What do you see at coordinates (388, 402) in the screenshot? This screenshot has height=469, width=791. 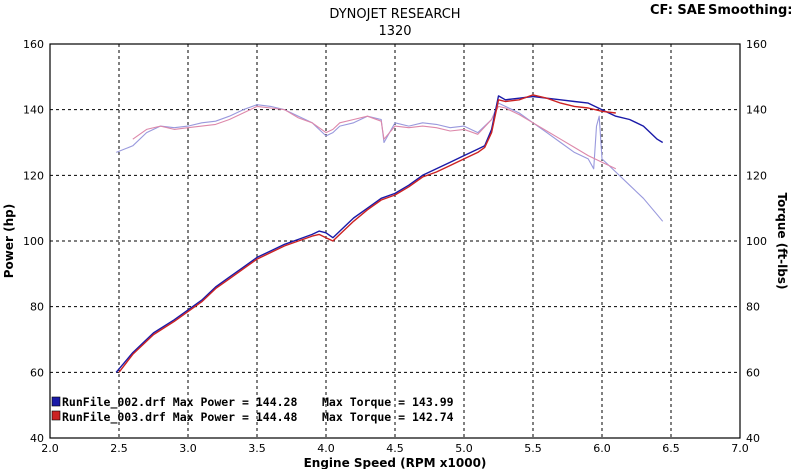 I see `legend-torque-run-002: Max Torque = 143.99` at bounding box center [388, 402].